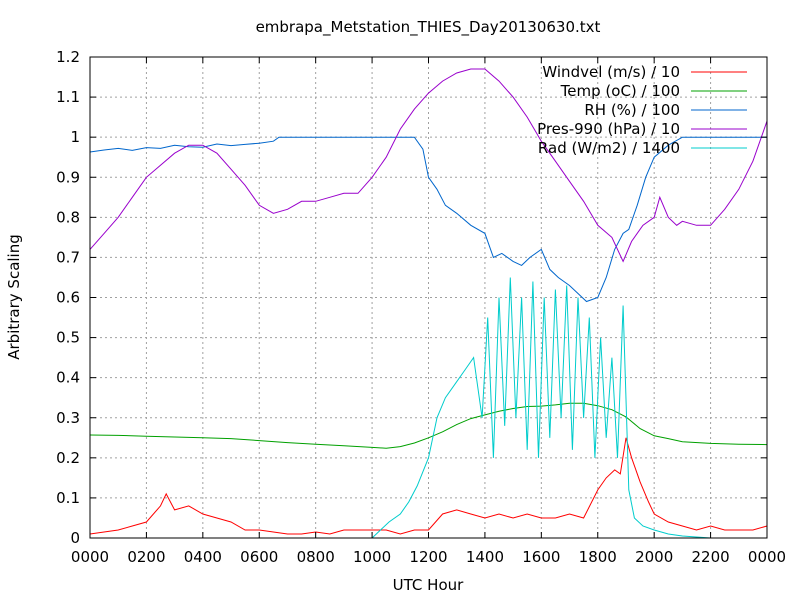 The image size is (800, 600). What do you see at coordinates (541, 557) in the screenshot?
I see `x-tick-label: 1600` at bounding box center [541, 557].